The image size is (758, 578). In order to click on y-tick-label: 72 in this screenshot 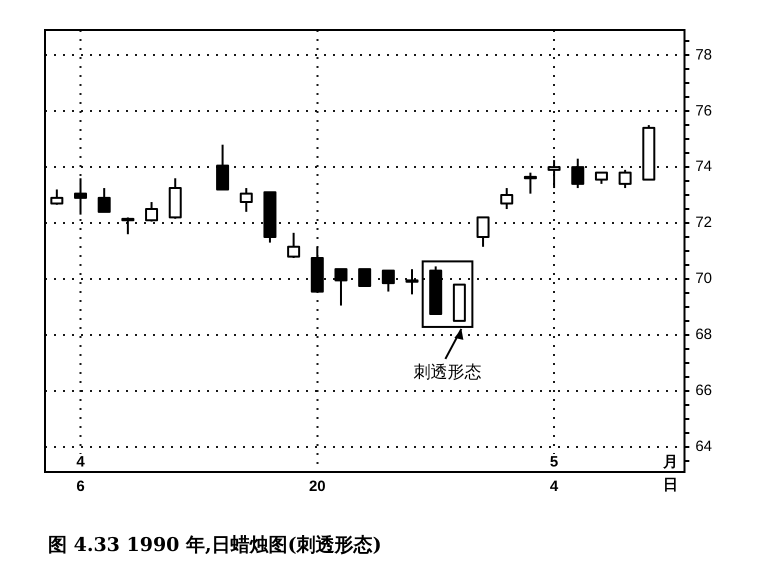, I will do `click(703, 223)`.